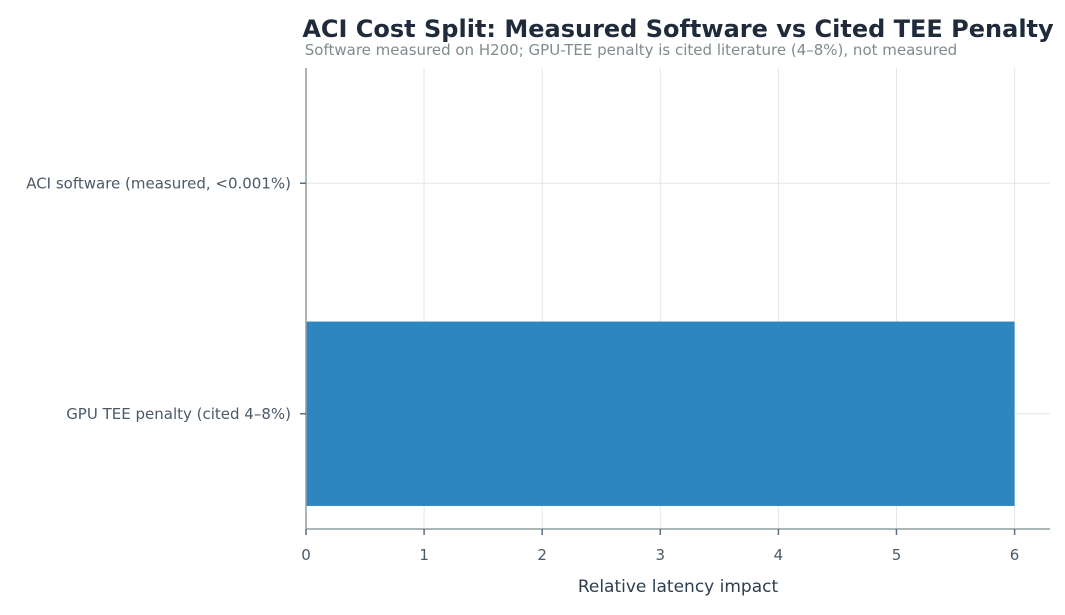 Image resolution: width=1065 pixels, height=615 pixels. I want to click on x-tick-label: 5, so click(897, 555).